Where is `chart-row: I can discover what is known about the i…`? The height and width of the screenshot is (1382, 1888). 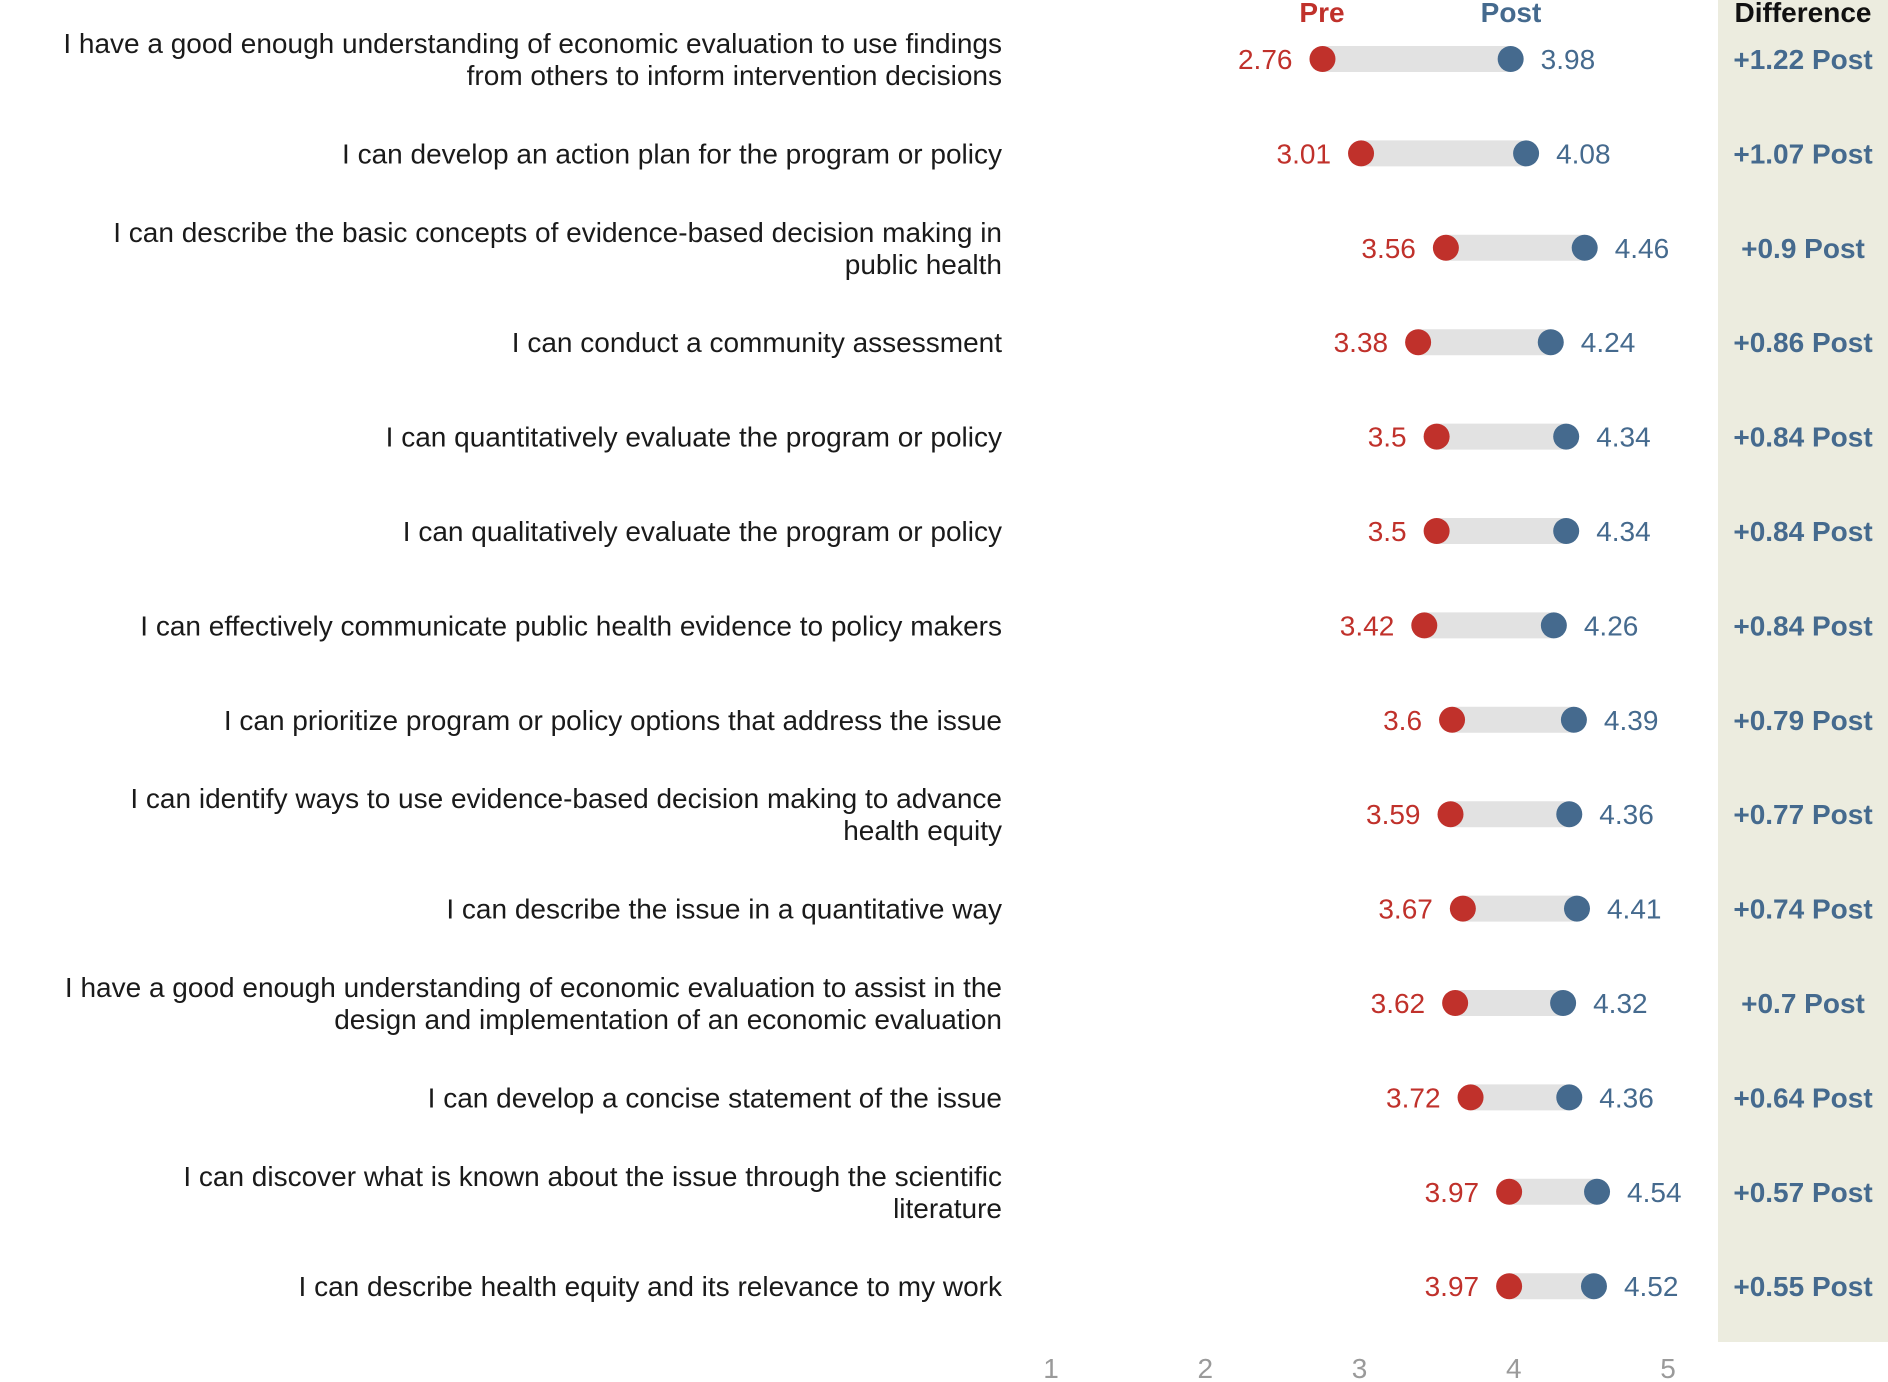 chart-row: I can discover what is known about the i… is located at coordinates (1027, 1192).